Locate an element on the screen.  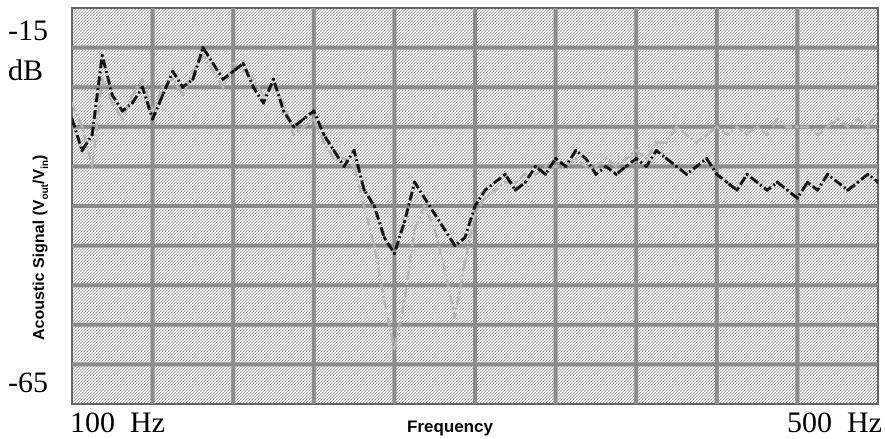
y-tick-top: -15 is located at coordinates (28, 30).